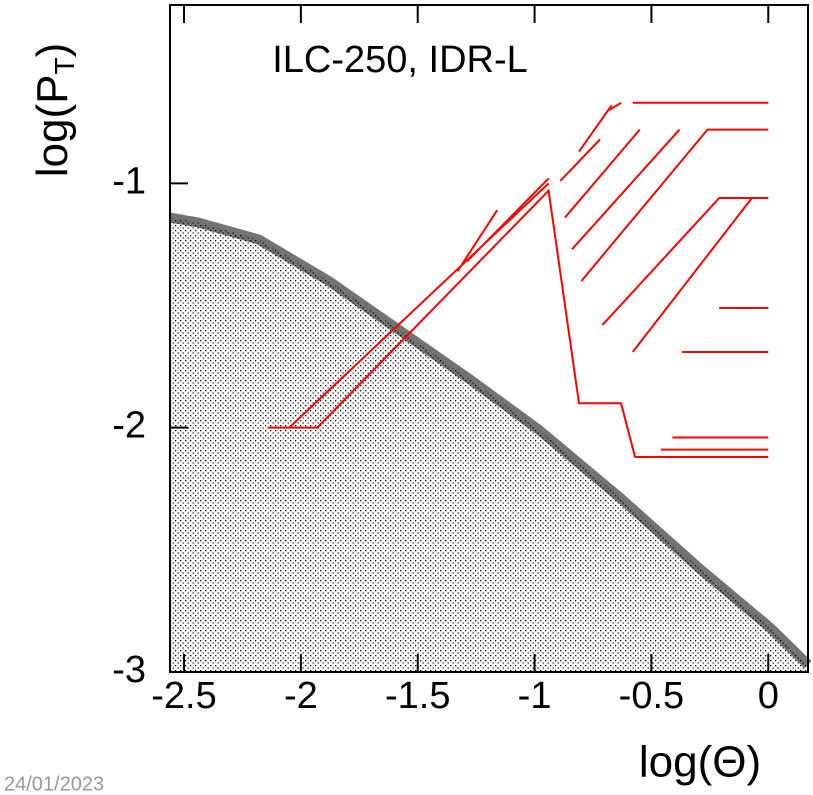  I want to click on x-axis-label: log(Θ), so click(700, 762).